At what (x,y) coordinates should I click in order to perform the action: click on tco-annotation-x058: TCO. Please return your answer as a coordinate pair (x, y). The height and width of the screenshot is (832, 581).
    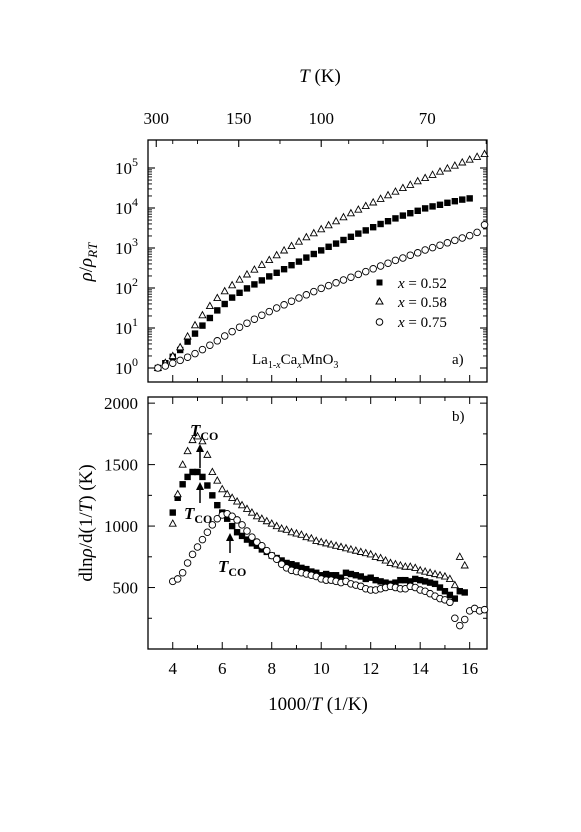
    Looking at the image, I should click on (204, 444).